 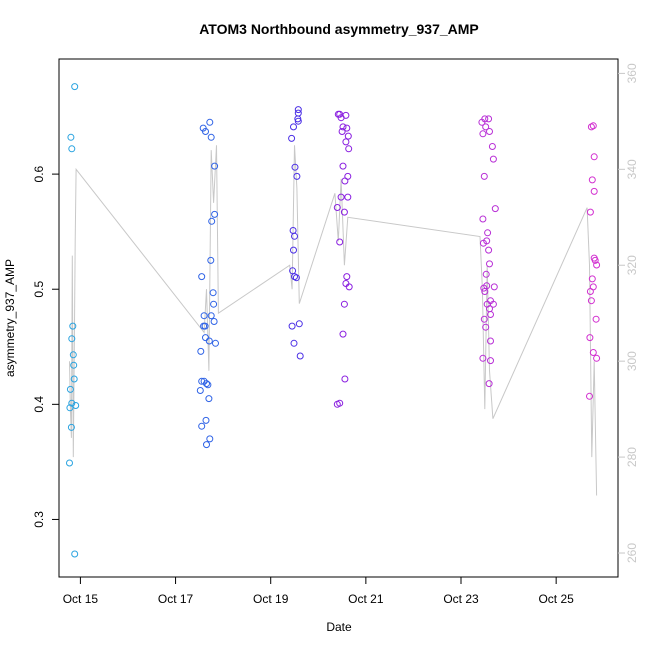 What do you see at coordinates (339, 627) in the screenshot?
I see `x-axis-label: Date` at bounding box center [339, 627].